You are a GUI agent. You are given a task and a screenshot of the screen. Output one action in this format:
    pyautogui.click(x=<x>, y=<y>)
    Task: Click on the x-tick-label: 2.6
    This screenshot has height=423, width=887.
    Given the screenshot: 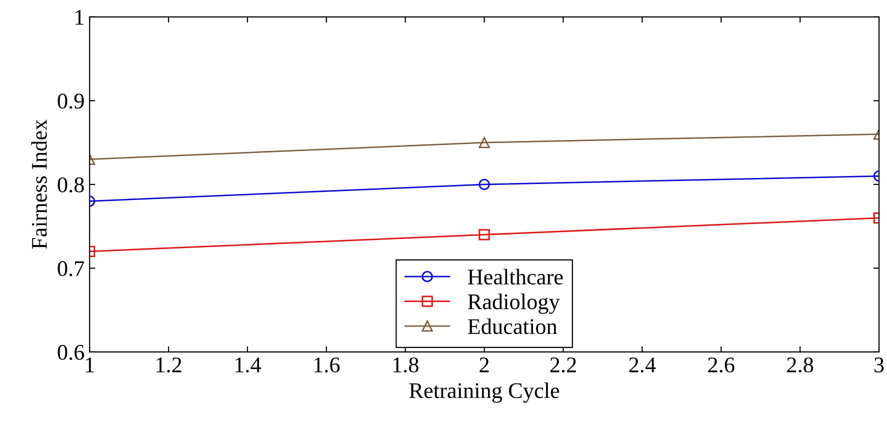 What is the action you would take?
    pyautogui.click(x=721, y=365)
    